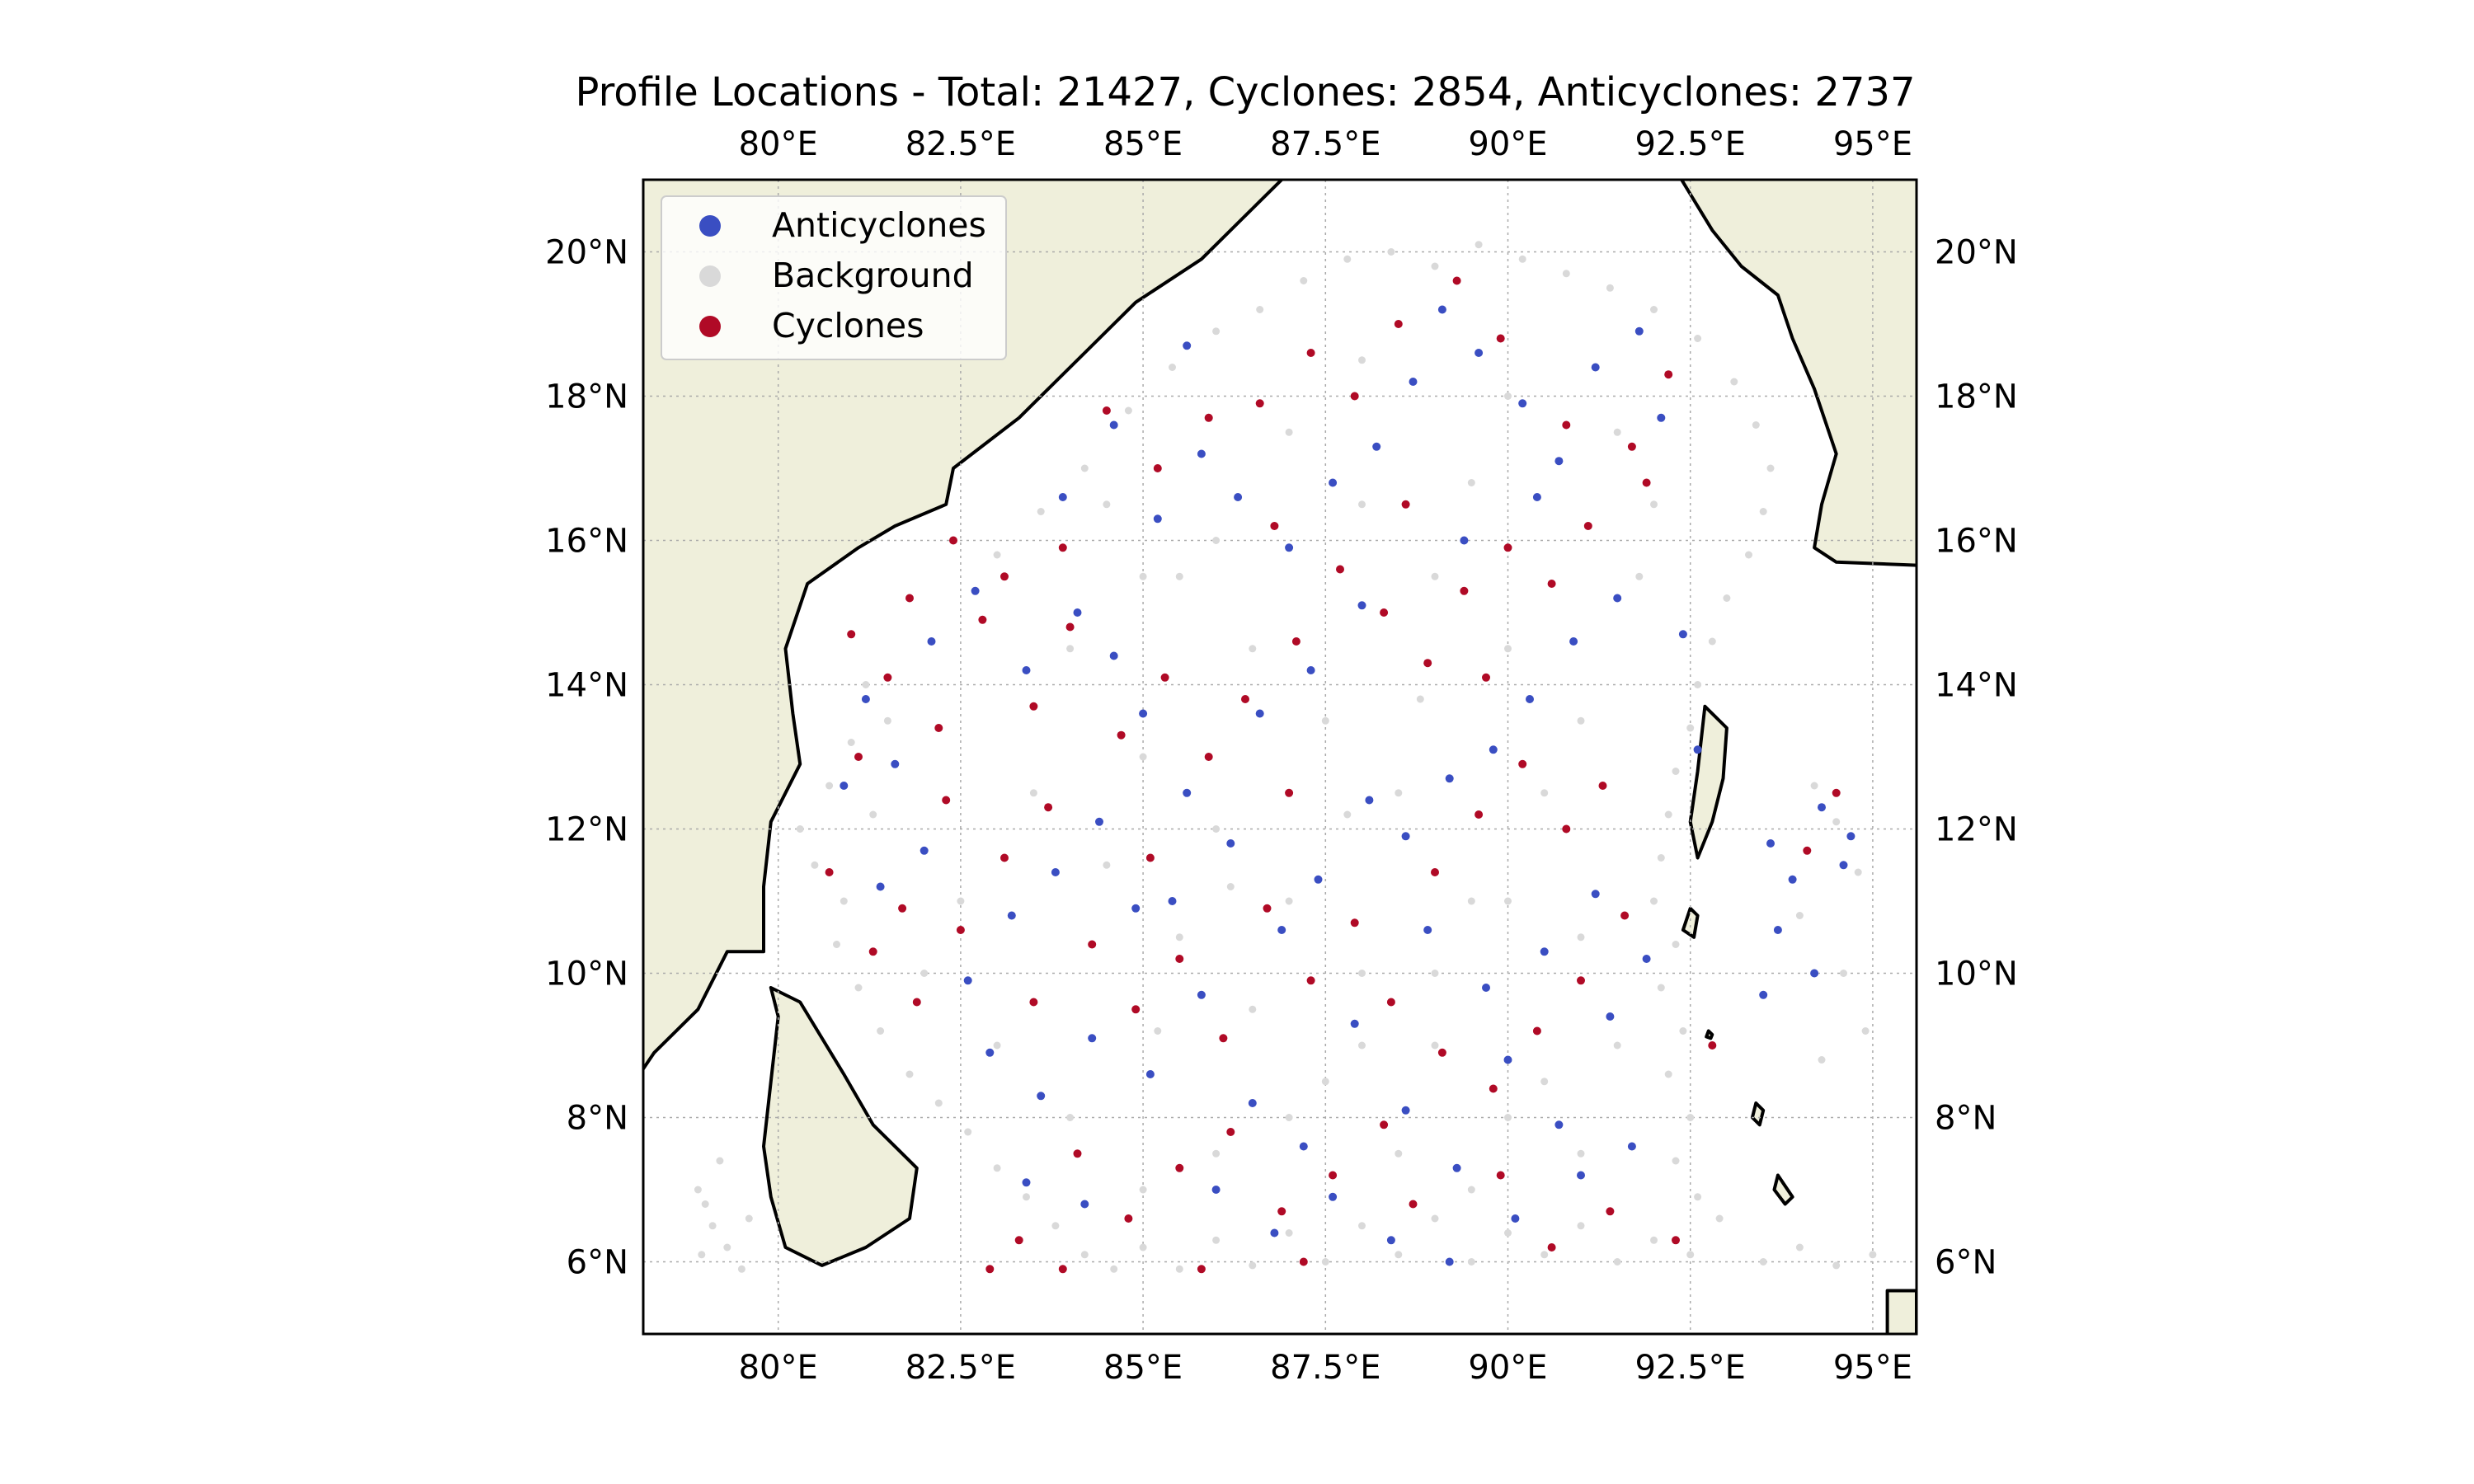 This screenshot has height=1484, width=2474. I want to click on andaman-islands, so click(1708, 782).